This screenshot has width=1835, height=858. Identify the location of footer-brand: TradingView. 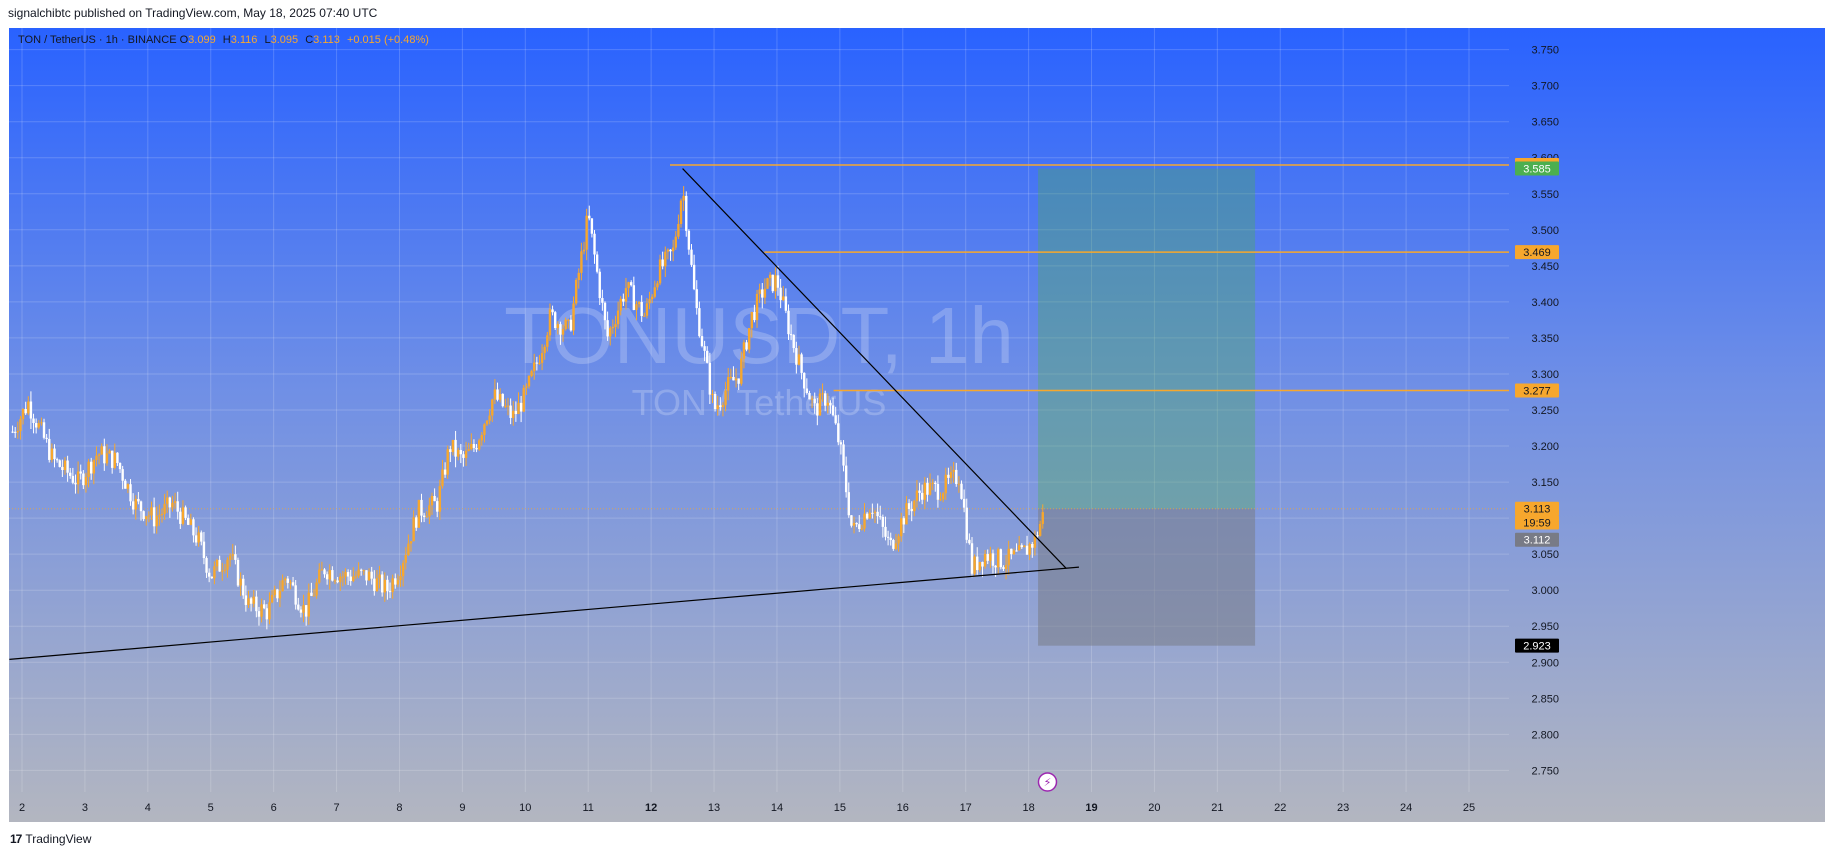
(58, 839).